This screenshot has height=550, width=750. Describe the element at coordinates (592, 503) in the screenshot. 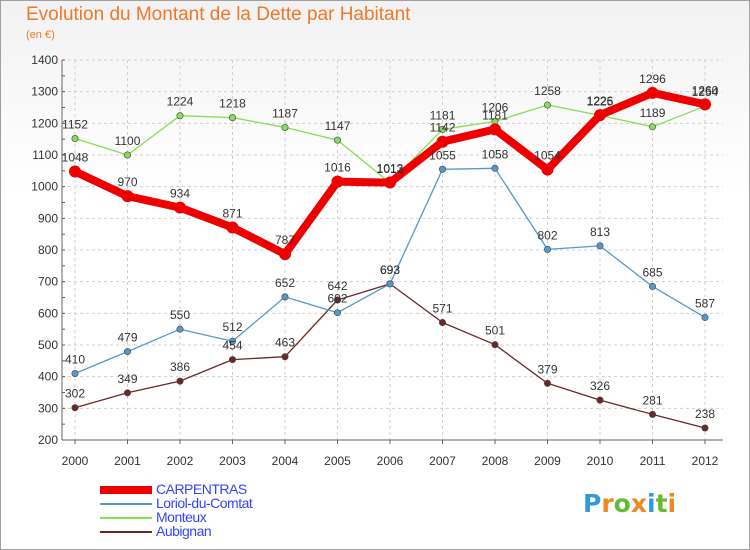

I see `logo-letter: P` at that location.